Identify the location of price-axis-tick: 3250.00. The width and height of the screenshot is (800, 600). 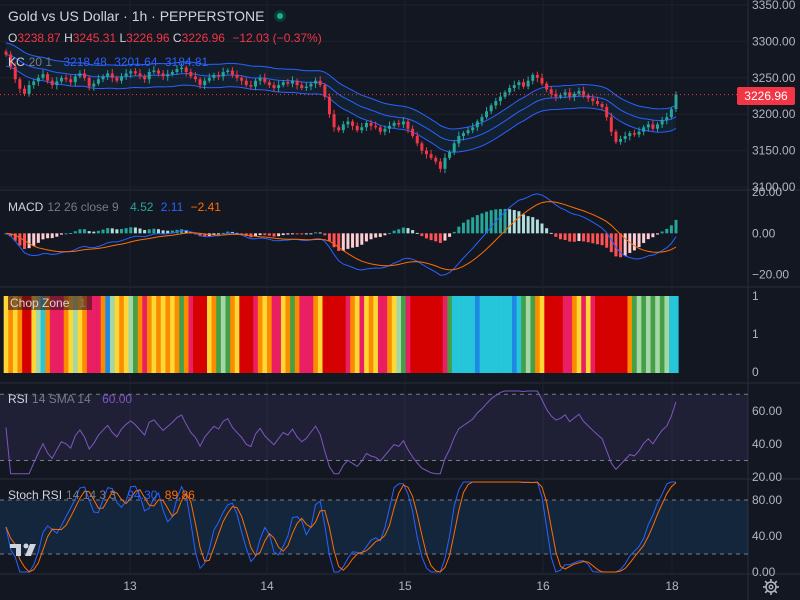
(774, 78).